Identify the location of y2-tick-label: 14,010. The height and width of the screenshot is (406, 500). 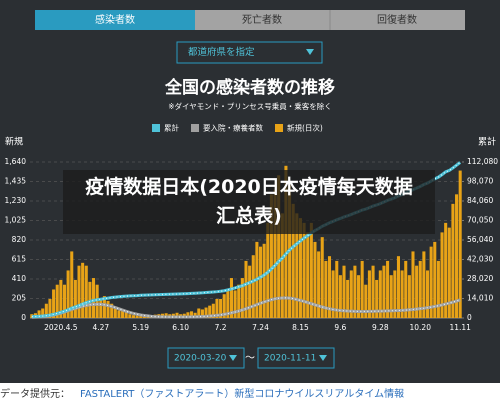
(480, 298).